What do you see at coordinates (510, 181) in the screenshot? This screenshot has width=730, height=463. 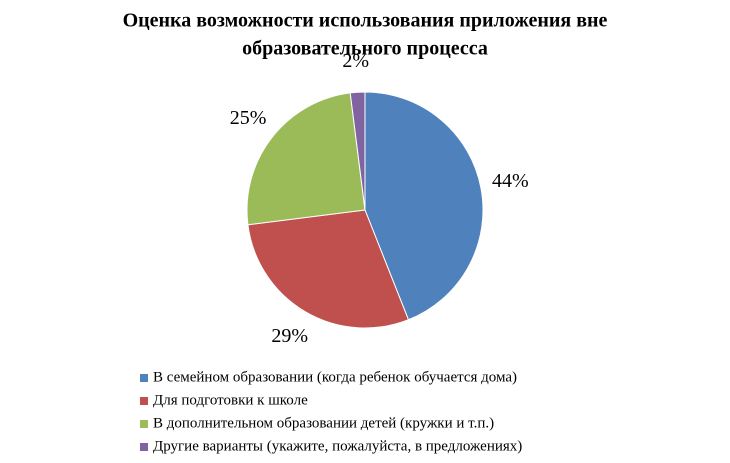 I see `value-label: 44%` at bounding box center [510, 181].